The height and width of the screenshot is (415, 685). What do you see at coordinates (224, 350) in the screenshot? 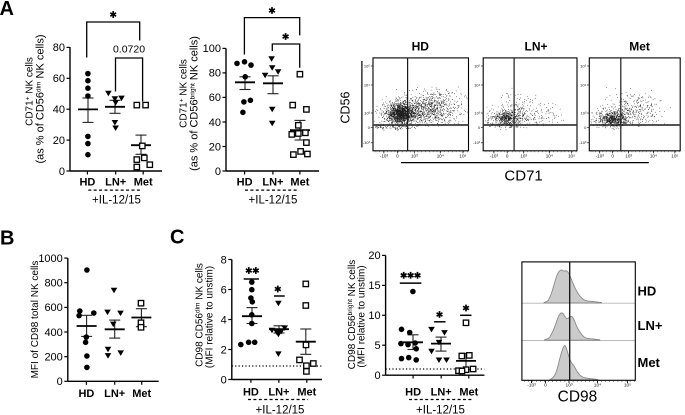
I see `svg-text: 2` at bounding box center [224, 350].